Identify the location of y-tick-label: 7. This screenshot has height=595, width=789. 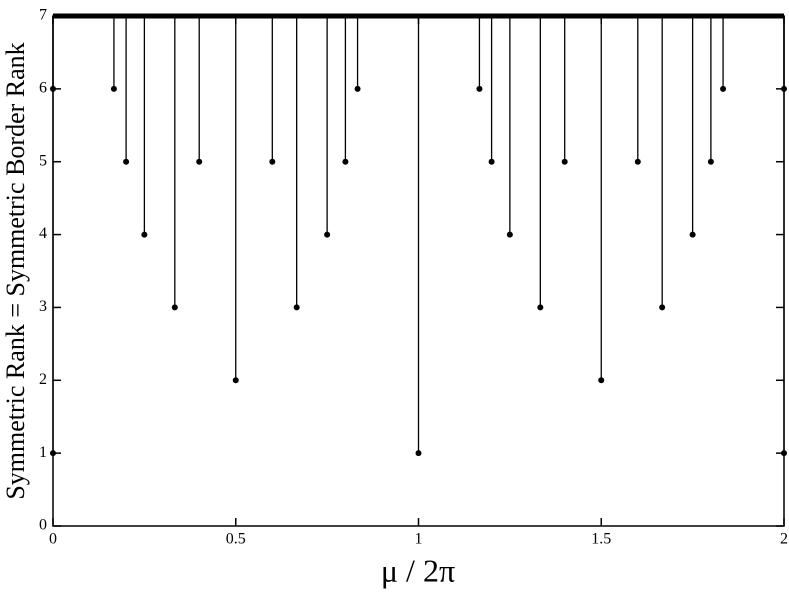
(43, 15).